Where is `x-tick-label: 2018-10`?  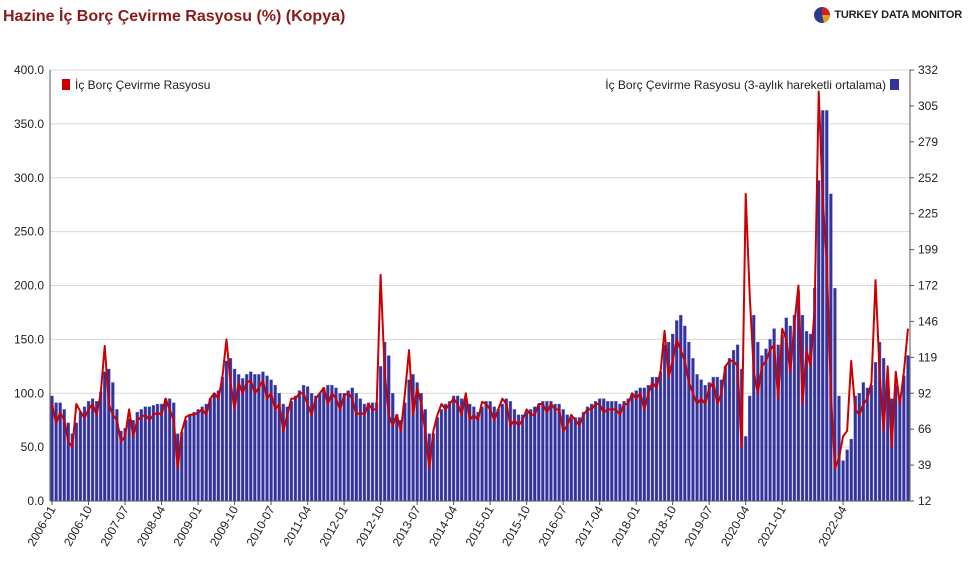 x-tick-label: 2018-10 is located at coordinates (662, 525).